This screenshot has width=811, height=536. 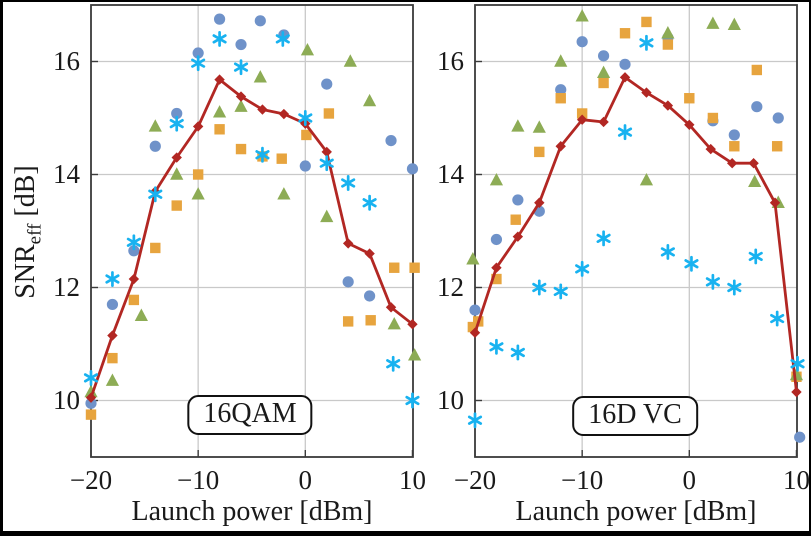 What do you see at coordinates (250, 415) in the screenshot?
I see `plot-tag-16qam: 16QAM` at bounding box center [250, 415].